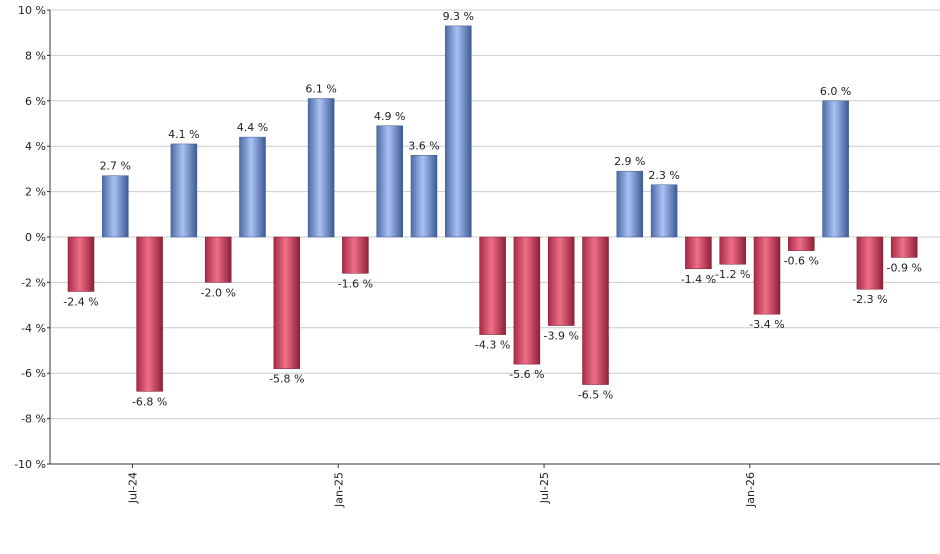  Describe the element at coordinates (338, 490) in the screenshot. I see `x-tick-label: Jan-25` at that location.